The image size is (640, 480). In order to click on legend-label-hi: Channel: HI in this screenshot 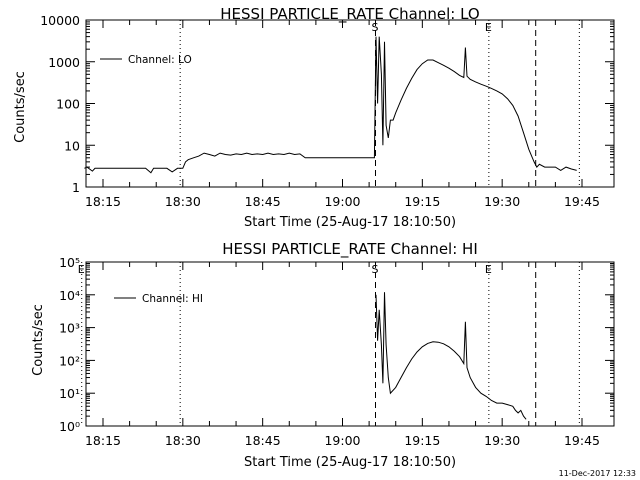, I will do `click(172, 299)`.